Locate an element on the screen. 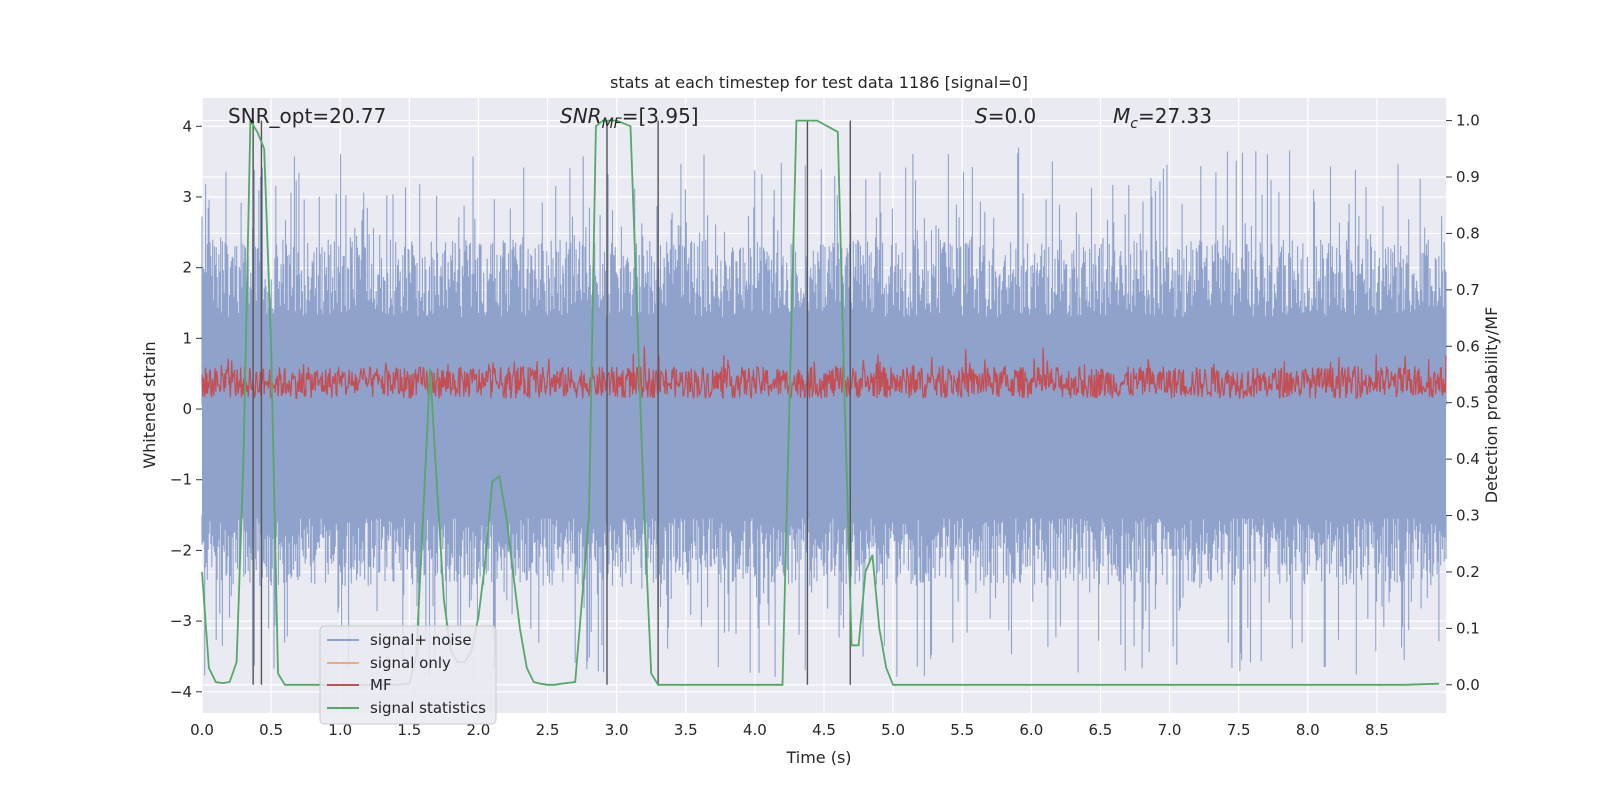  annotation-snr-opt: SNR_opt=20.77 is located at coordinates (307, 116).